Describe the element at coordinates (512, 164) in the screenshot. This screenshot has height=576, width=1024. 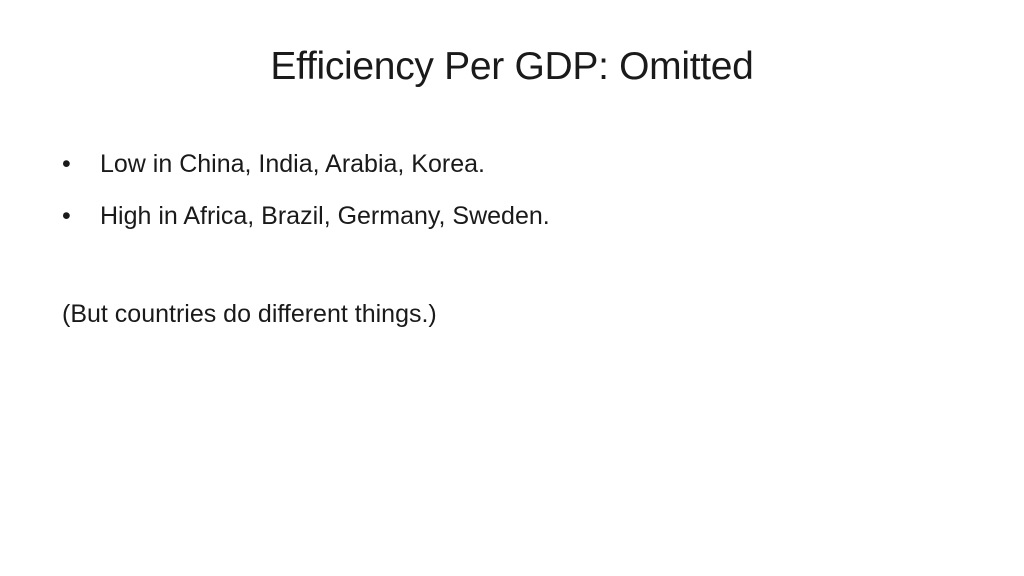
I see `bullet-item: • Low in China, India, Arabia, Korea.` at that location.